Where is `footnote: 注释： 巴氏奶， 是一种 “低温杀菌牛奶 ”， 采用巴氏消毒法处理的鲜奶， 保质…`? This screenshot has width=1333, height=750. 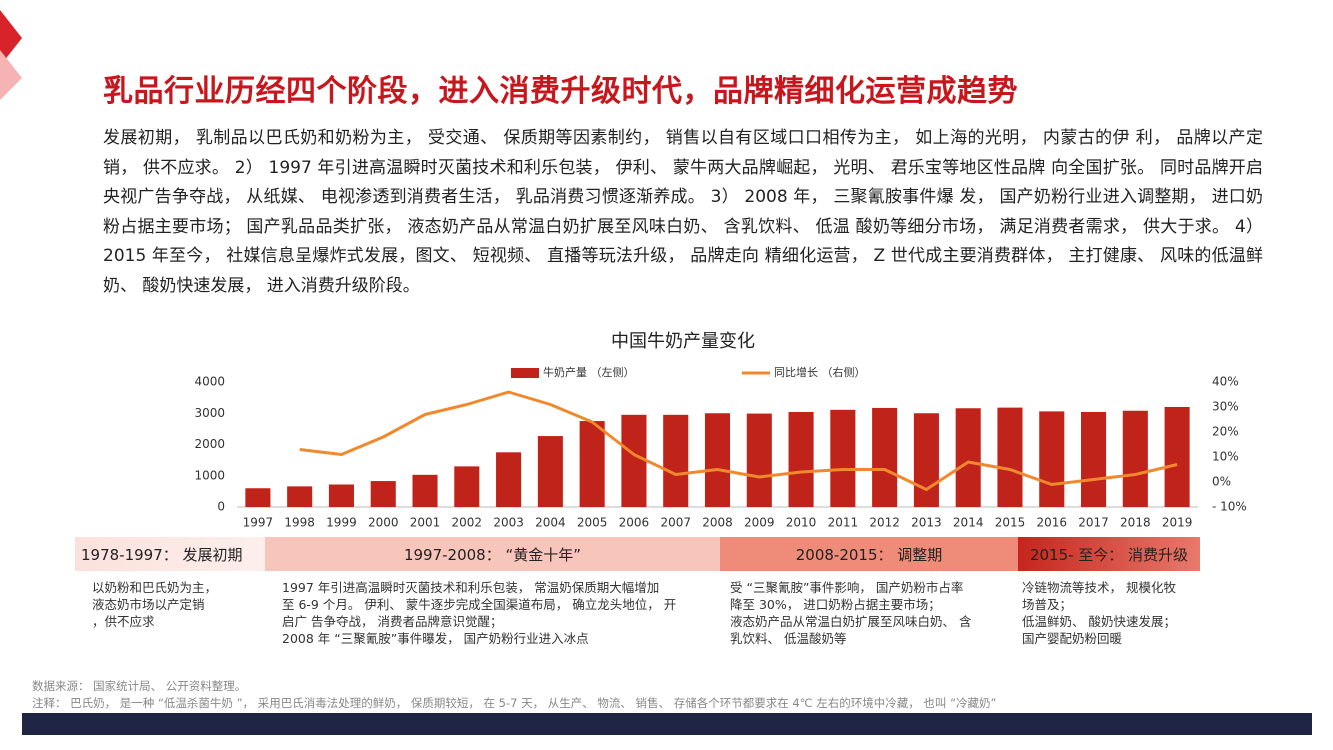 footnote: 注释： 巴氏奶， 是一种 “低温杀菌牛奶 ”， 采用巴氏消毒法处理的鲜奶， 保质… is located at coordinates (514, 703).